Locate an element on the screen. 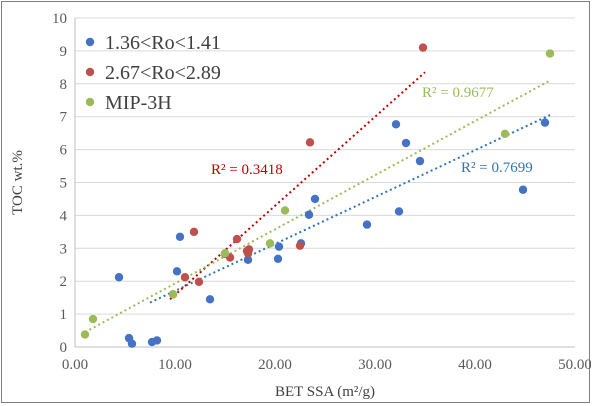  x-tick-label: 10.00 is located at coordinates (175, 365).